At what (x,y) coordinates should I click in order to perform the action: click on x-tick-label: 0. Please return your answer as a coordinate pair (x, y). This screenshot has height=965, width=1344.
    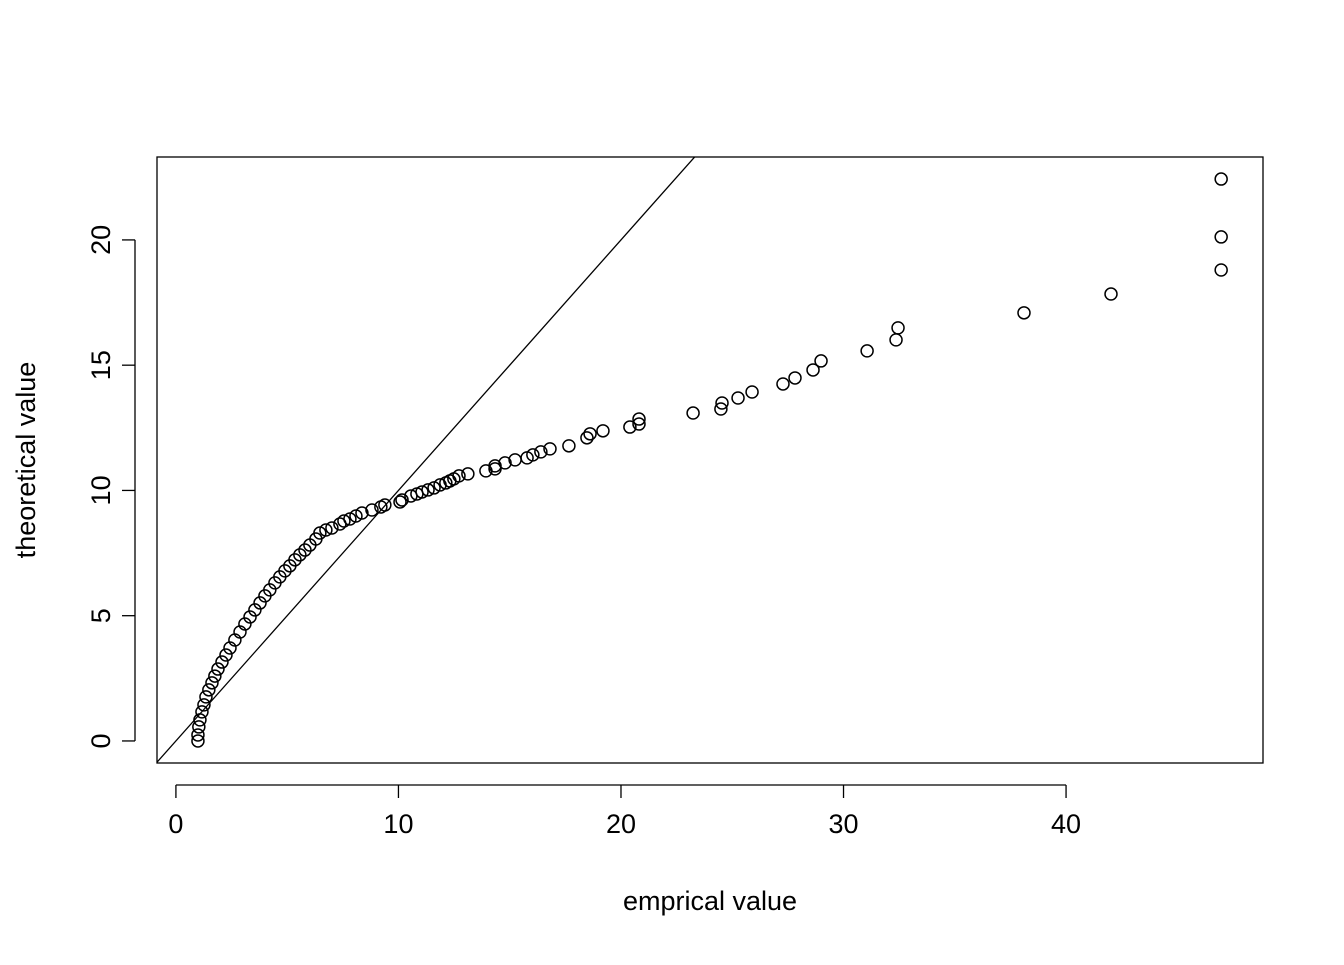
    Looking at the image, I should click on (175, 824).